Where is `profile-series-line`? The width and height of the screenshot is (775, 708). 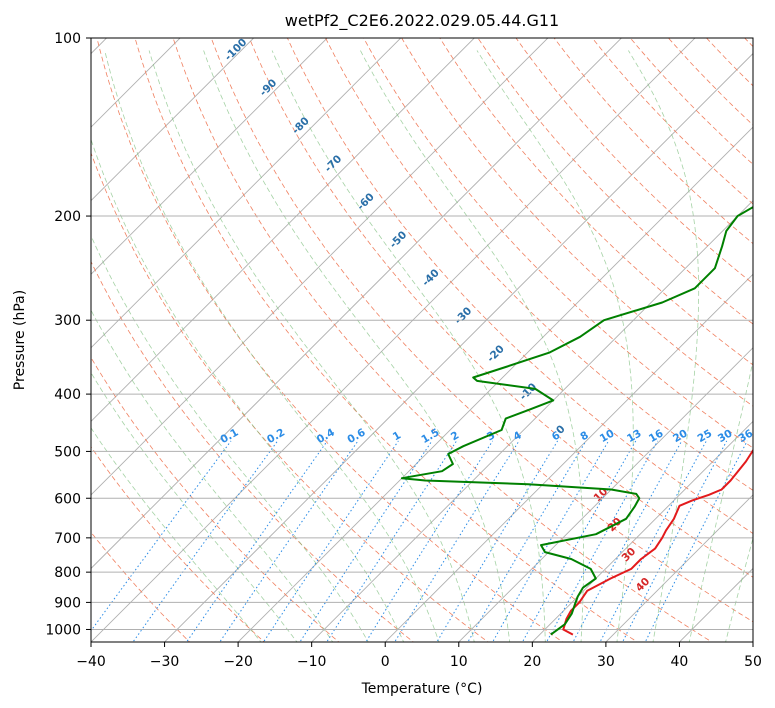 profile-series-line is located at coordinates (657, 542).